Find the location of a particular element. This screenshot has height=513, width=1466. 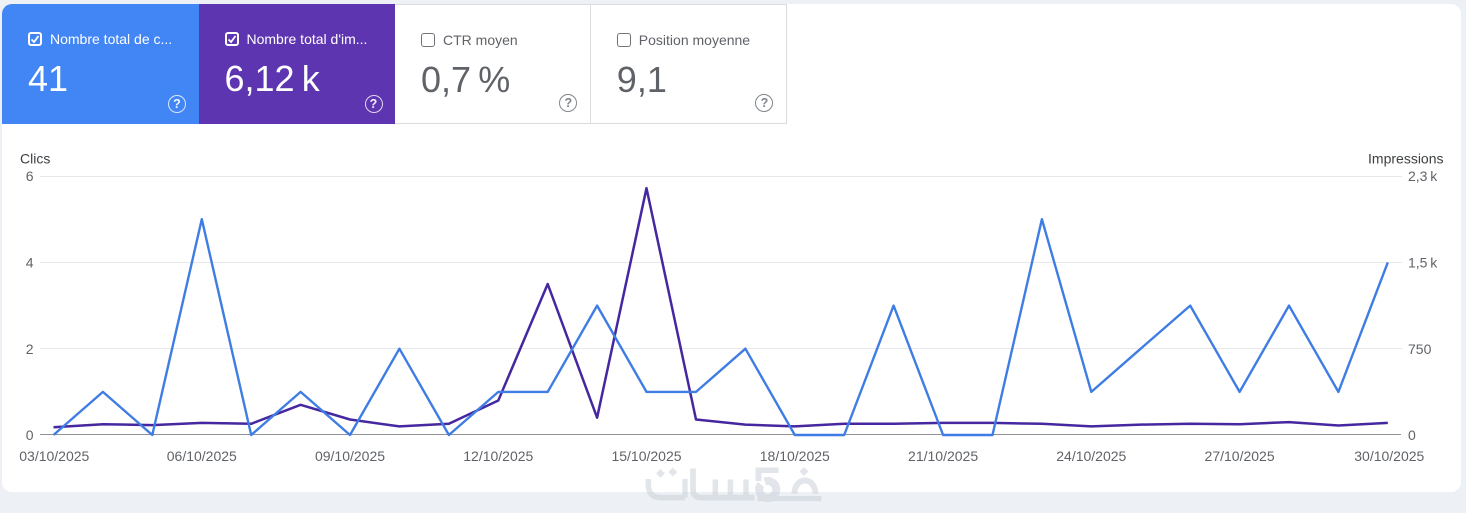

svg-text: 15/10/2025 is located at coordinates (646, 456).